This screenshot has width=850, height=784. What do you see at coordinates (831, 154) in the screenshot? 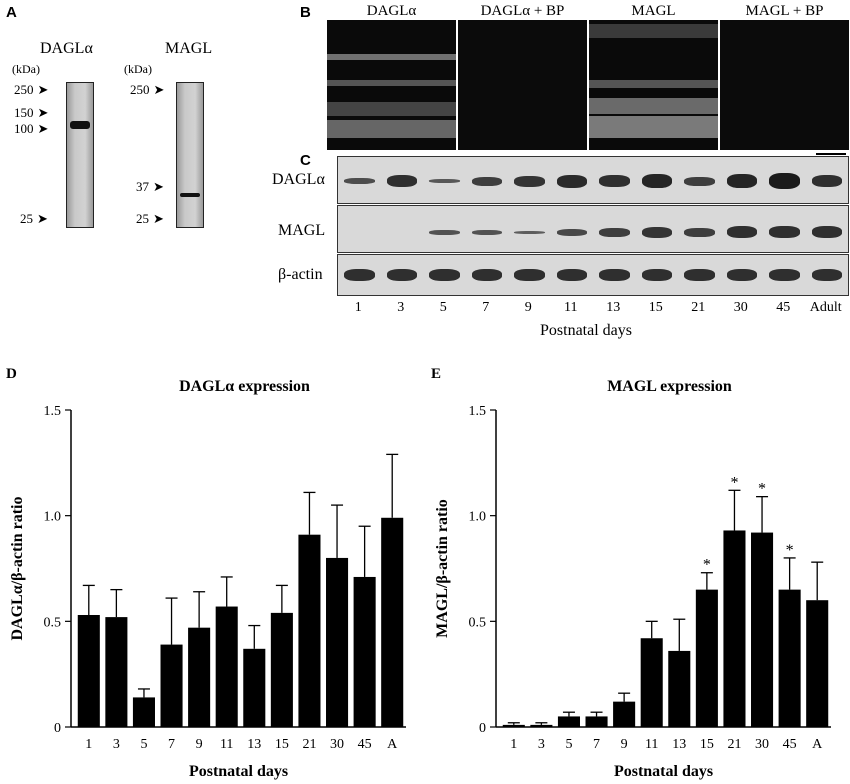
I see `scale-bar` at bounding box center [831, 154].